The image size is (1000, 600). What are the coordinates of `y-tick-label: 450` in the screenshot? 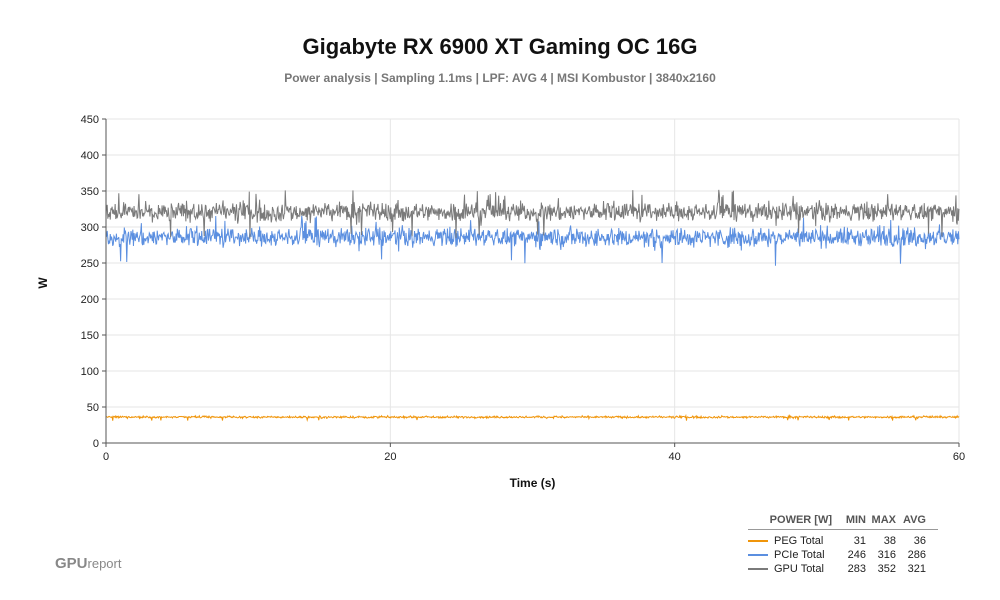 It's located at (90, 120).